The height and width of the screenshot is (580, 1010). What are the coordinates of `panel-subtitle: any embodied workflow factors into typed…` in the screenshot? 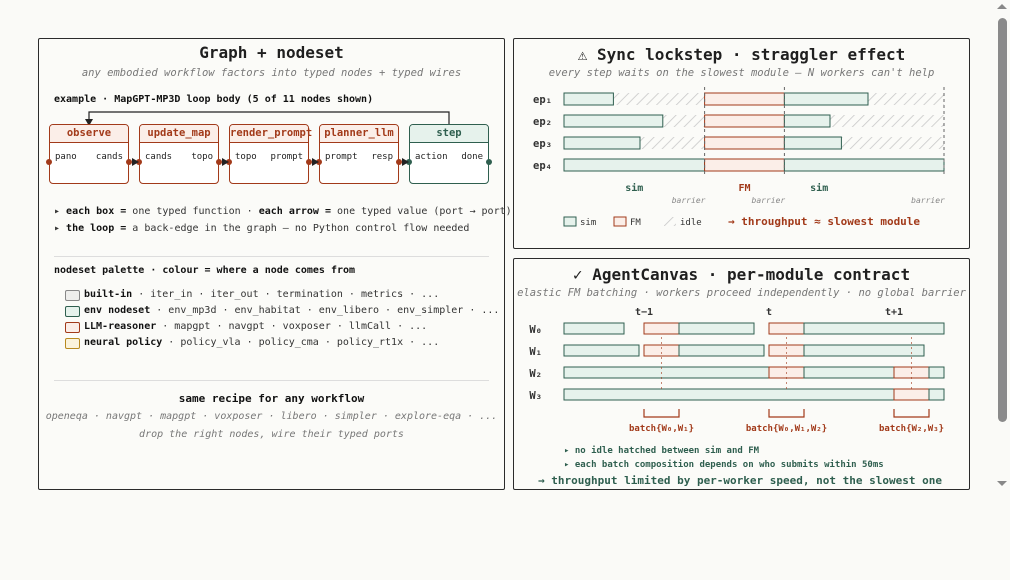 It's located at (271, 73).